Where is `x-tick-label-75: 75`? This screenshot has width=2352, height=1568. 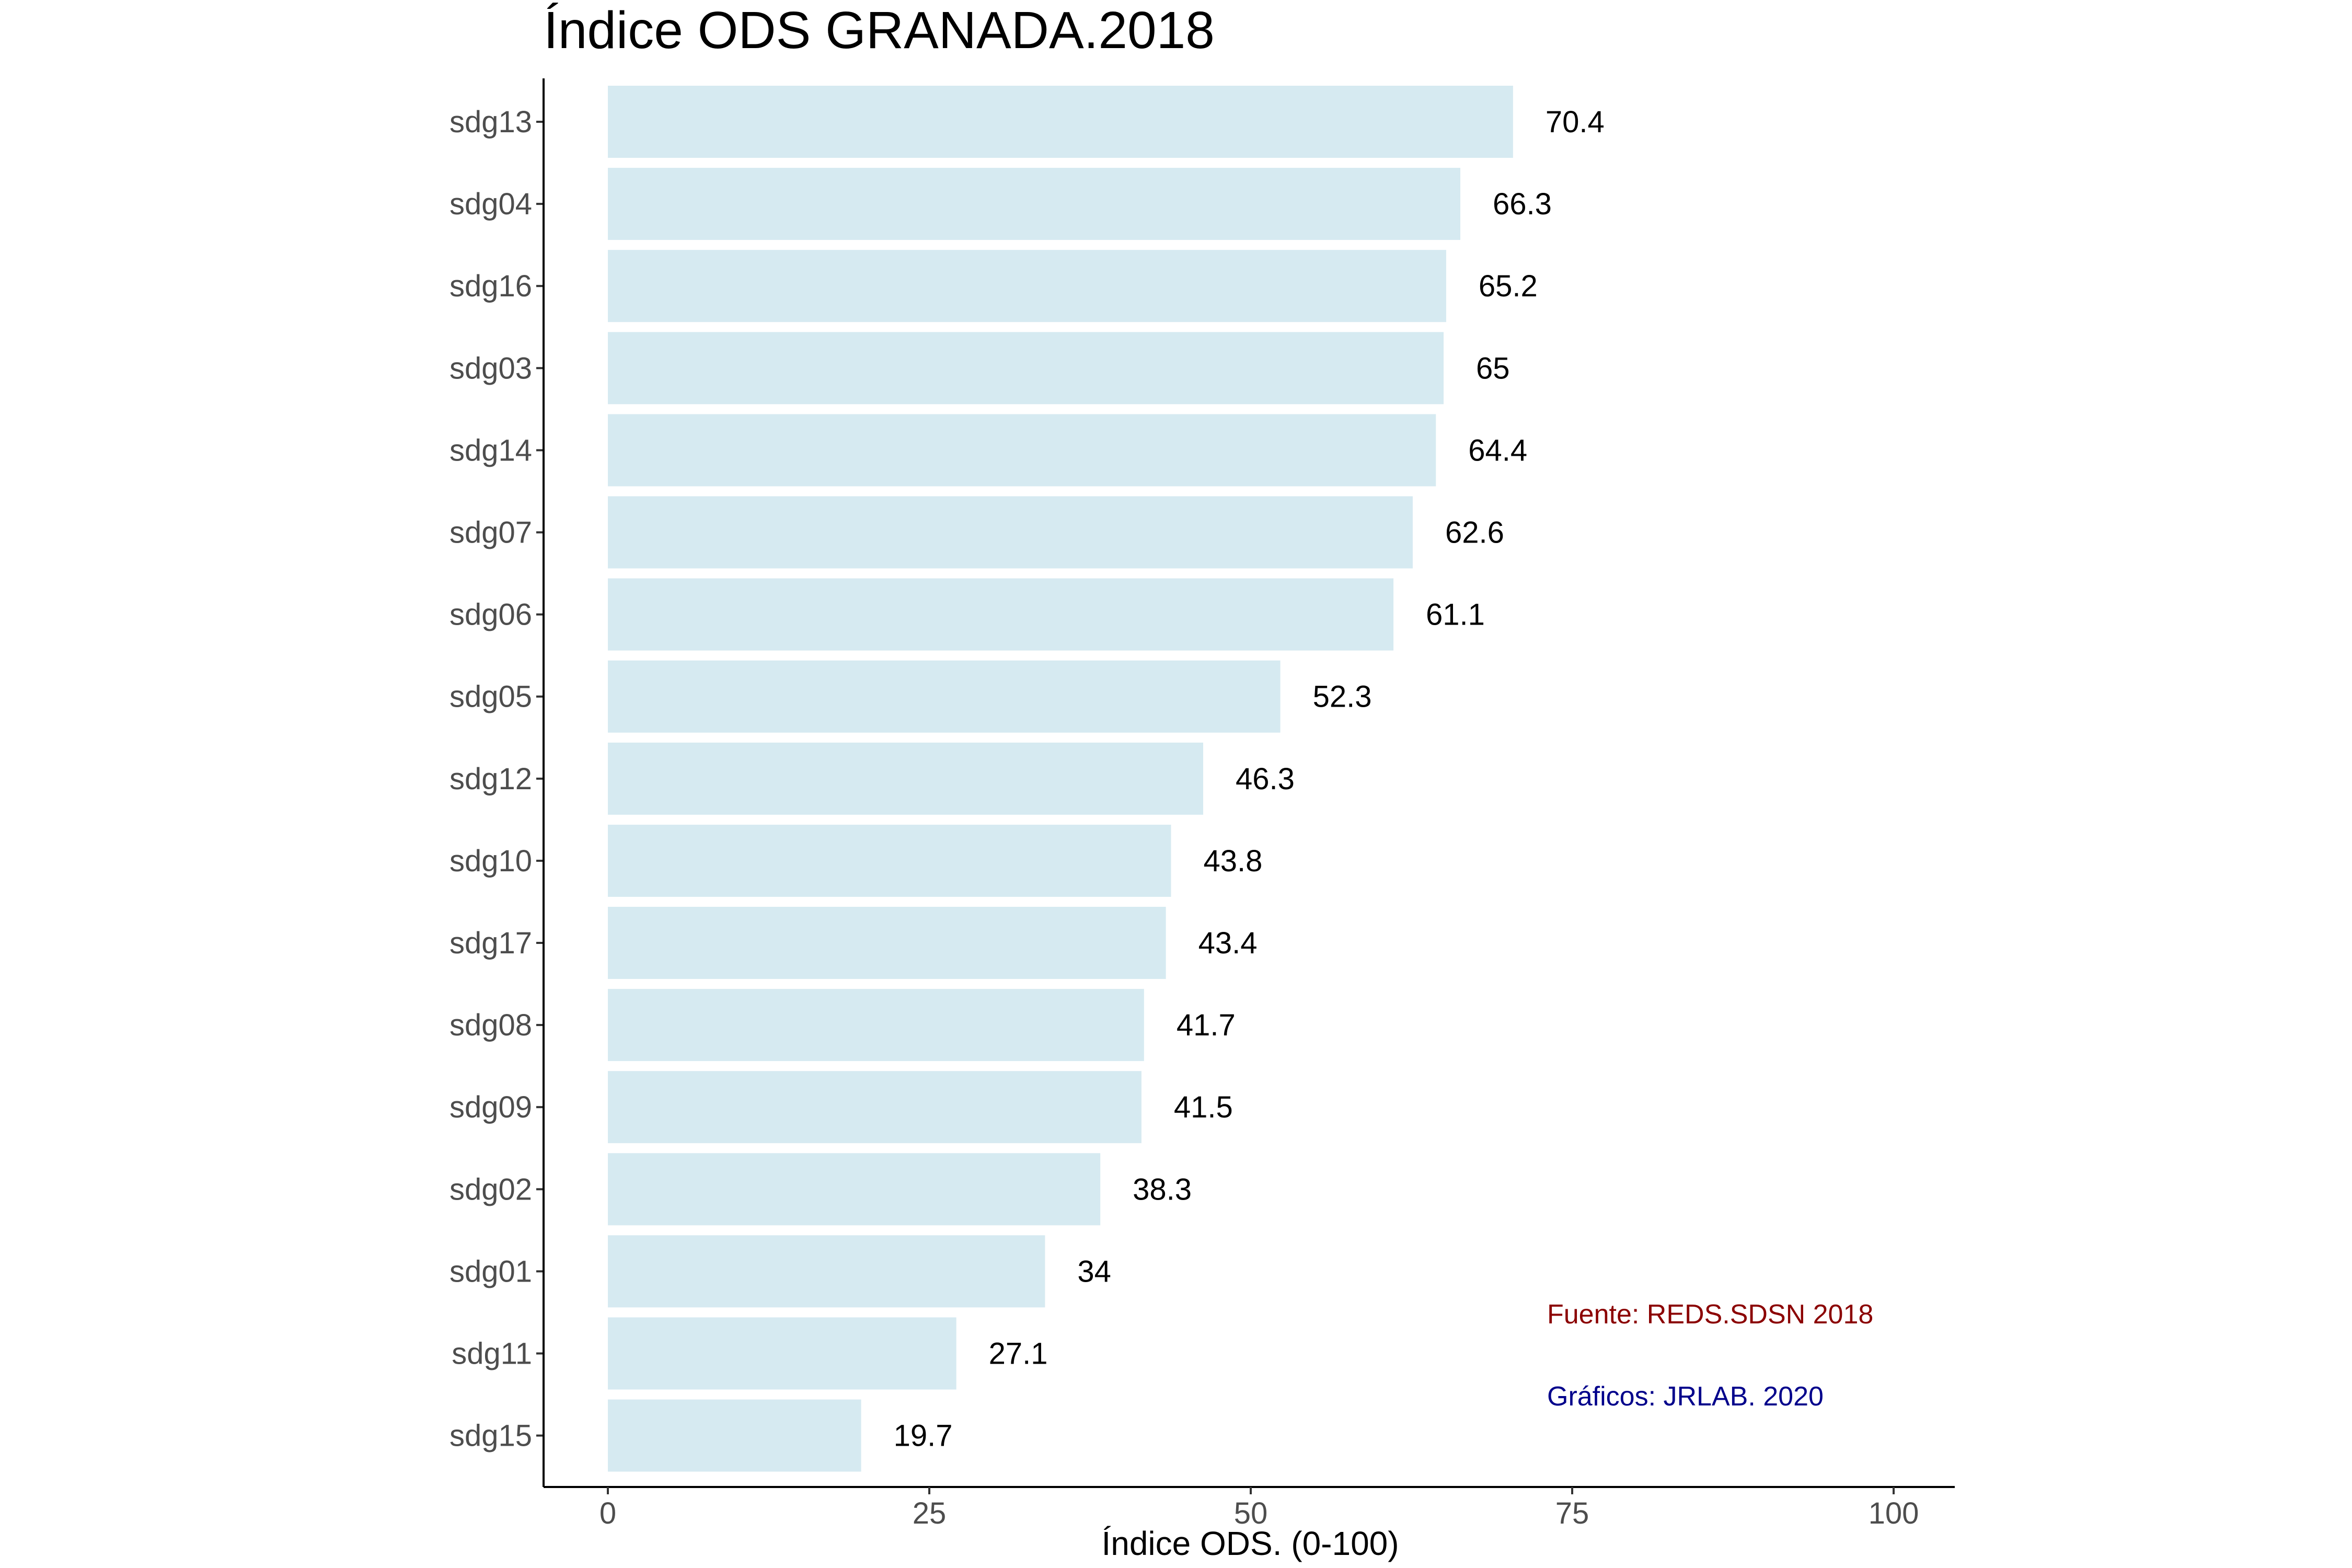
x-tick-label-75: 75 is located at coordinates (1572, 1513).